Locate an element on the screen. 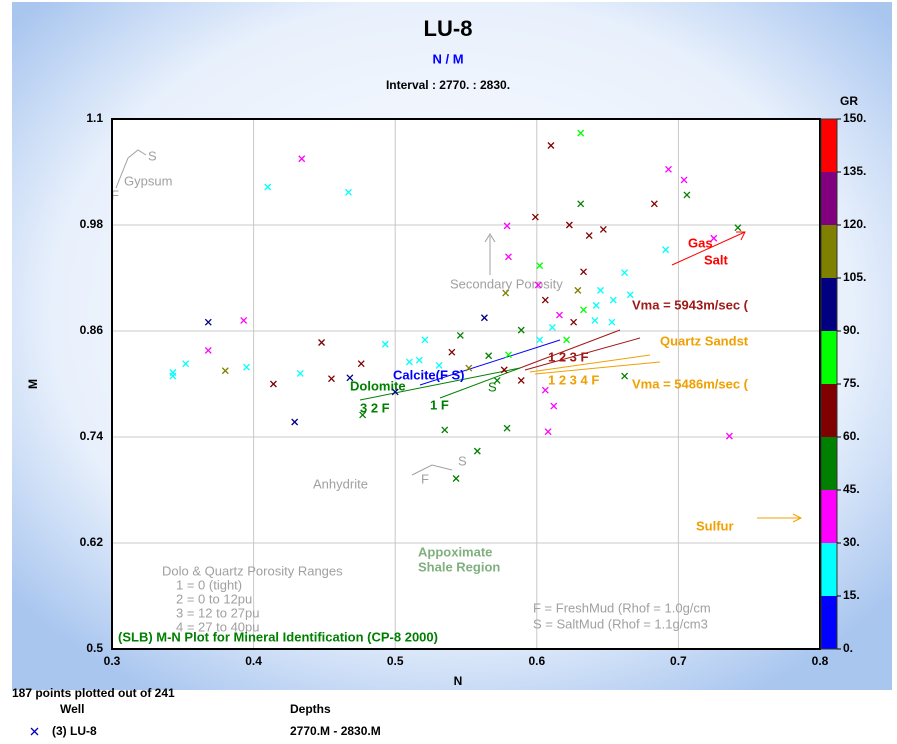 Image resolution: width=897 pixels, height=744 pixels. x-tick-label: 0.8 is located at coordinates (820, 661).